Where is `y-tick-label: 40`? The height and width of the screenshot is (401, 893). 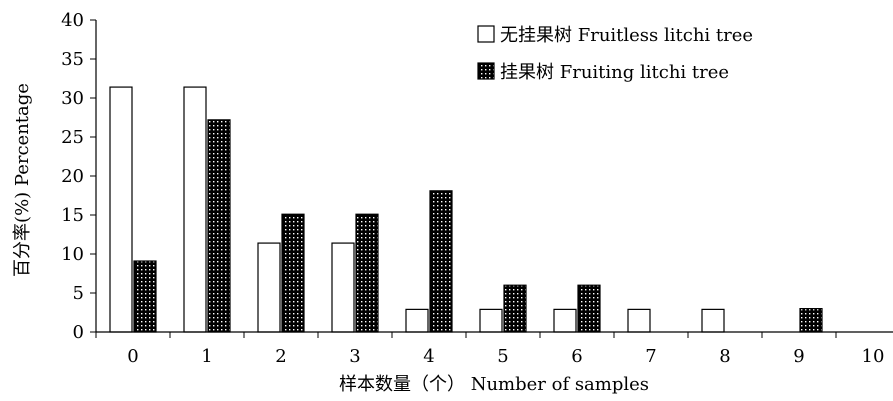 y-tick-label: 40 is located at coordinates (72, 20).